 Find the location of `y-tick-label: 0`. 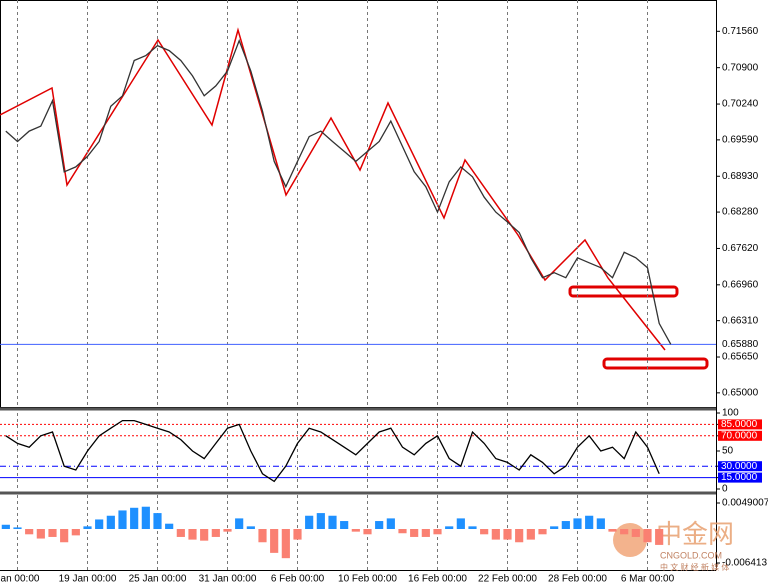

y-tick-label: 0 is located at coordinates (725, 489).